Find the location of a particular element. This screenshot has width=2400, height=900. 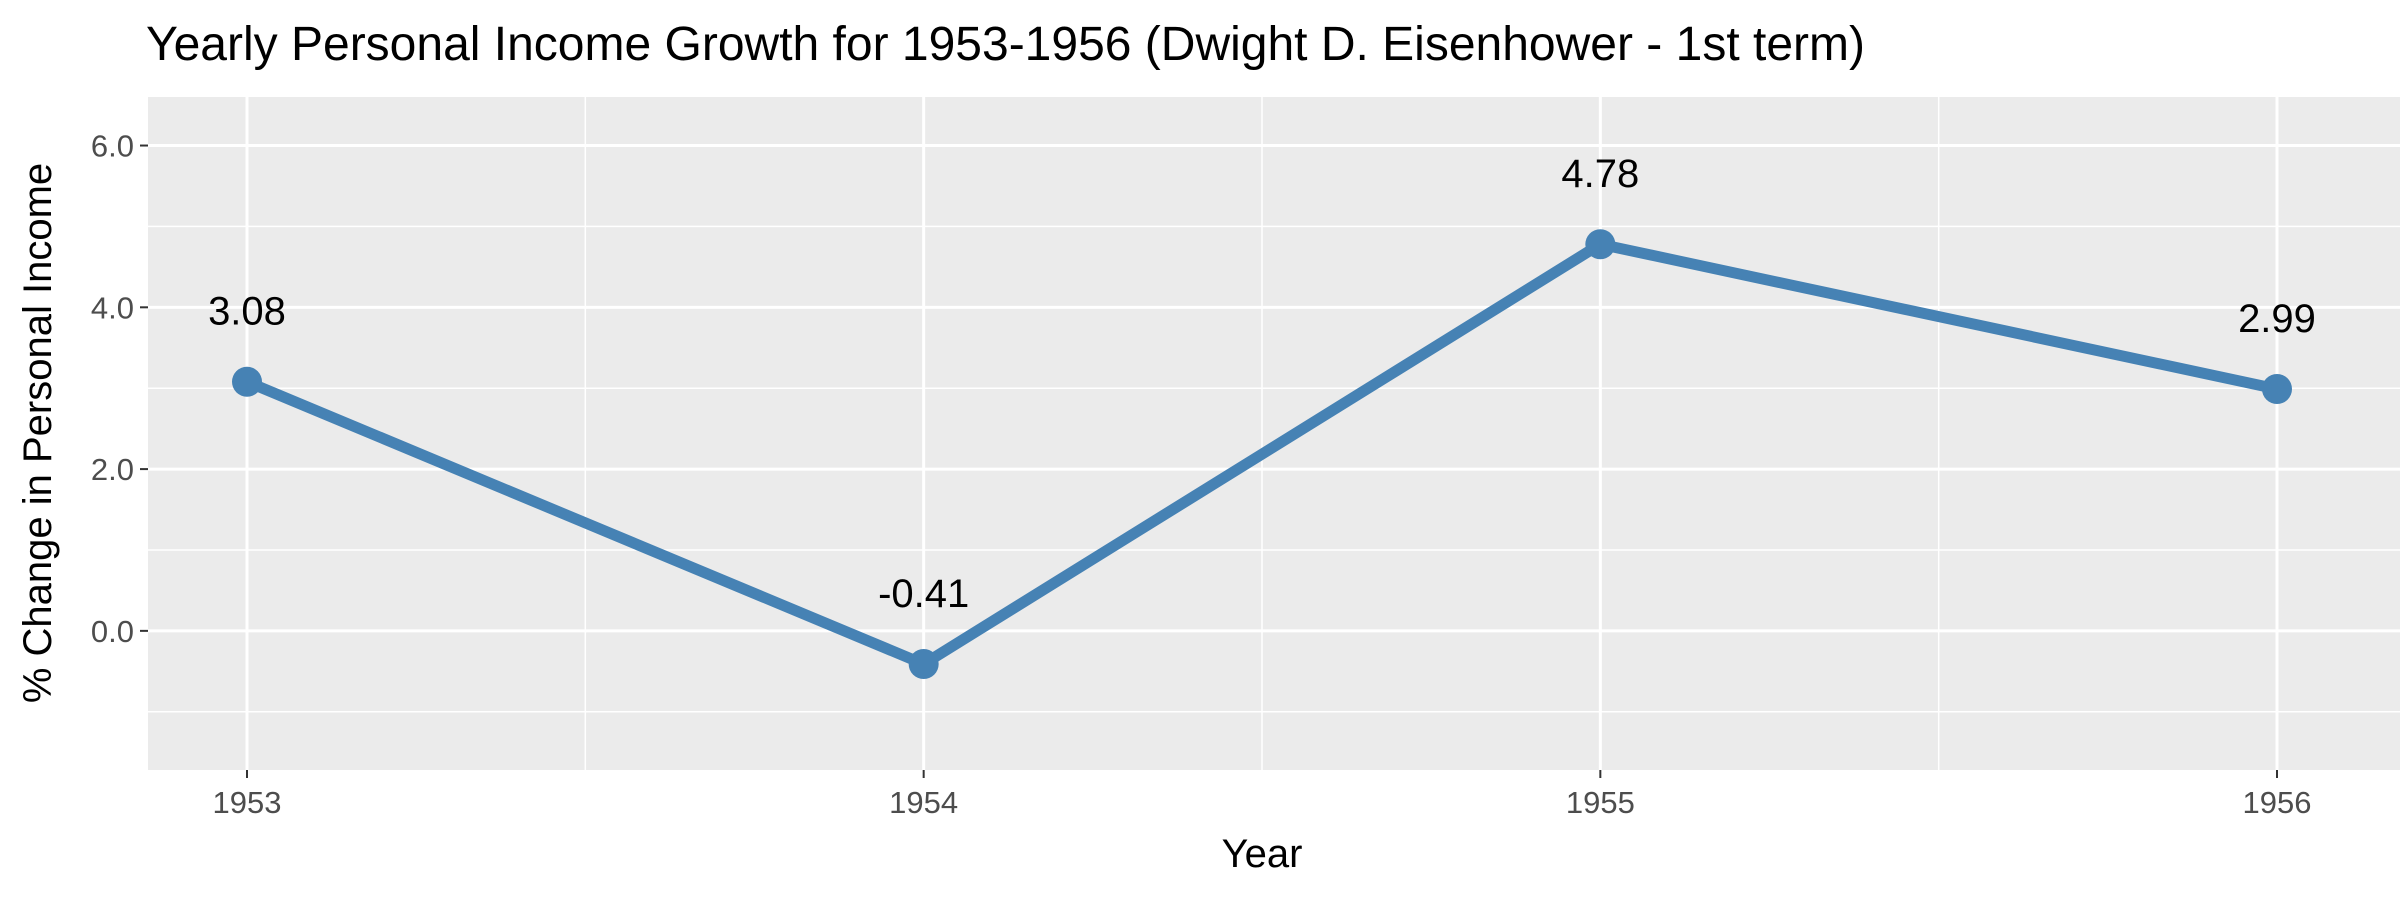

y-axis: 0.0 2.0 4.0 6.0 is located at coordinates (119, 389).